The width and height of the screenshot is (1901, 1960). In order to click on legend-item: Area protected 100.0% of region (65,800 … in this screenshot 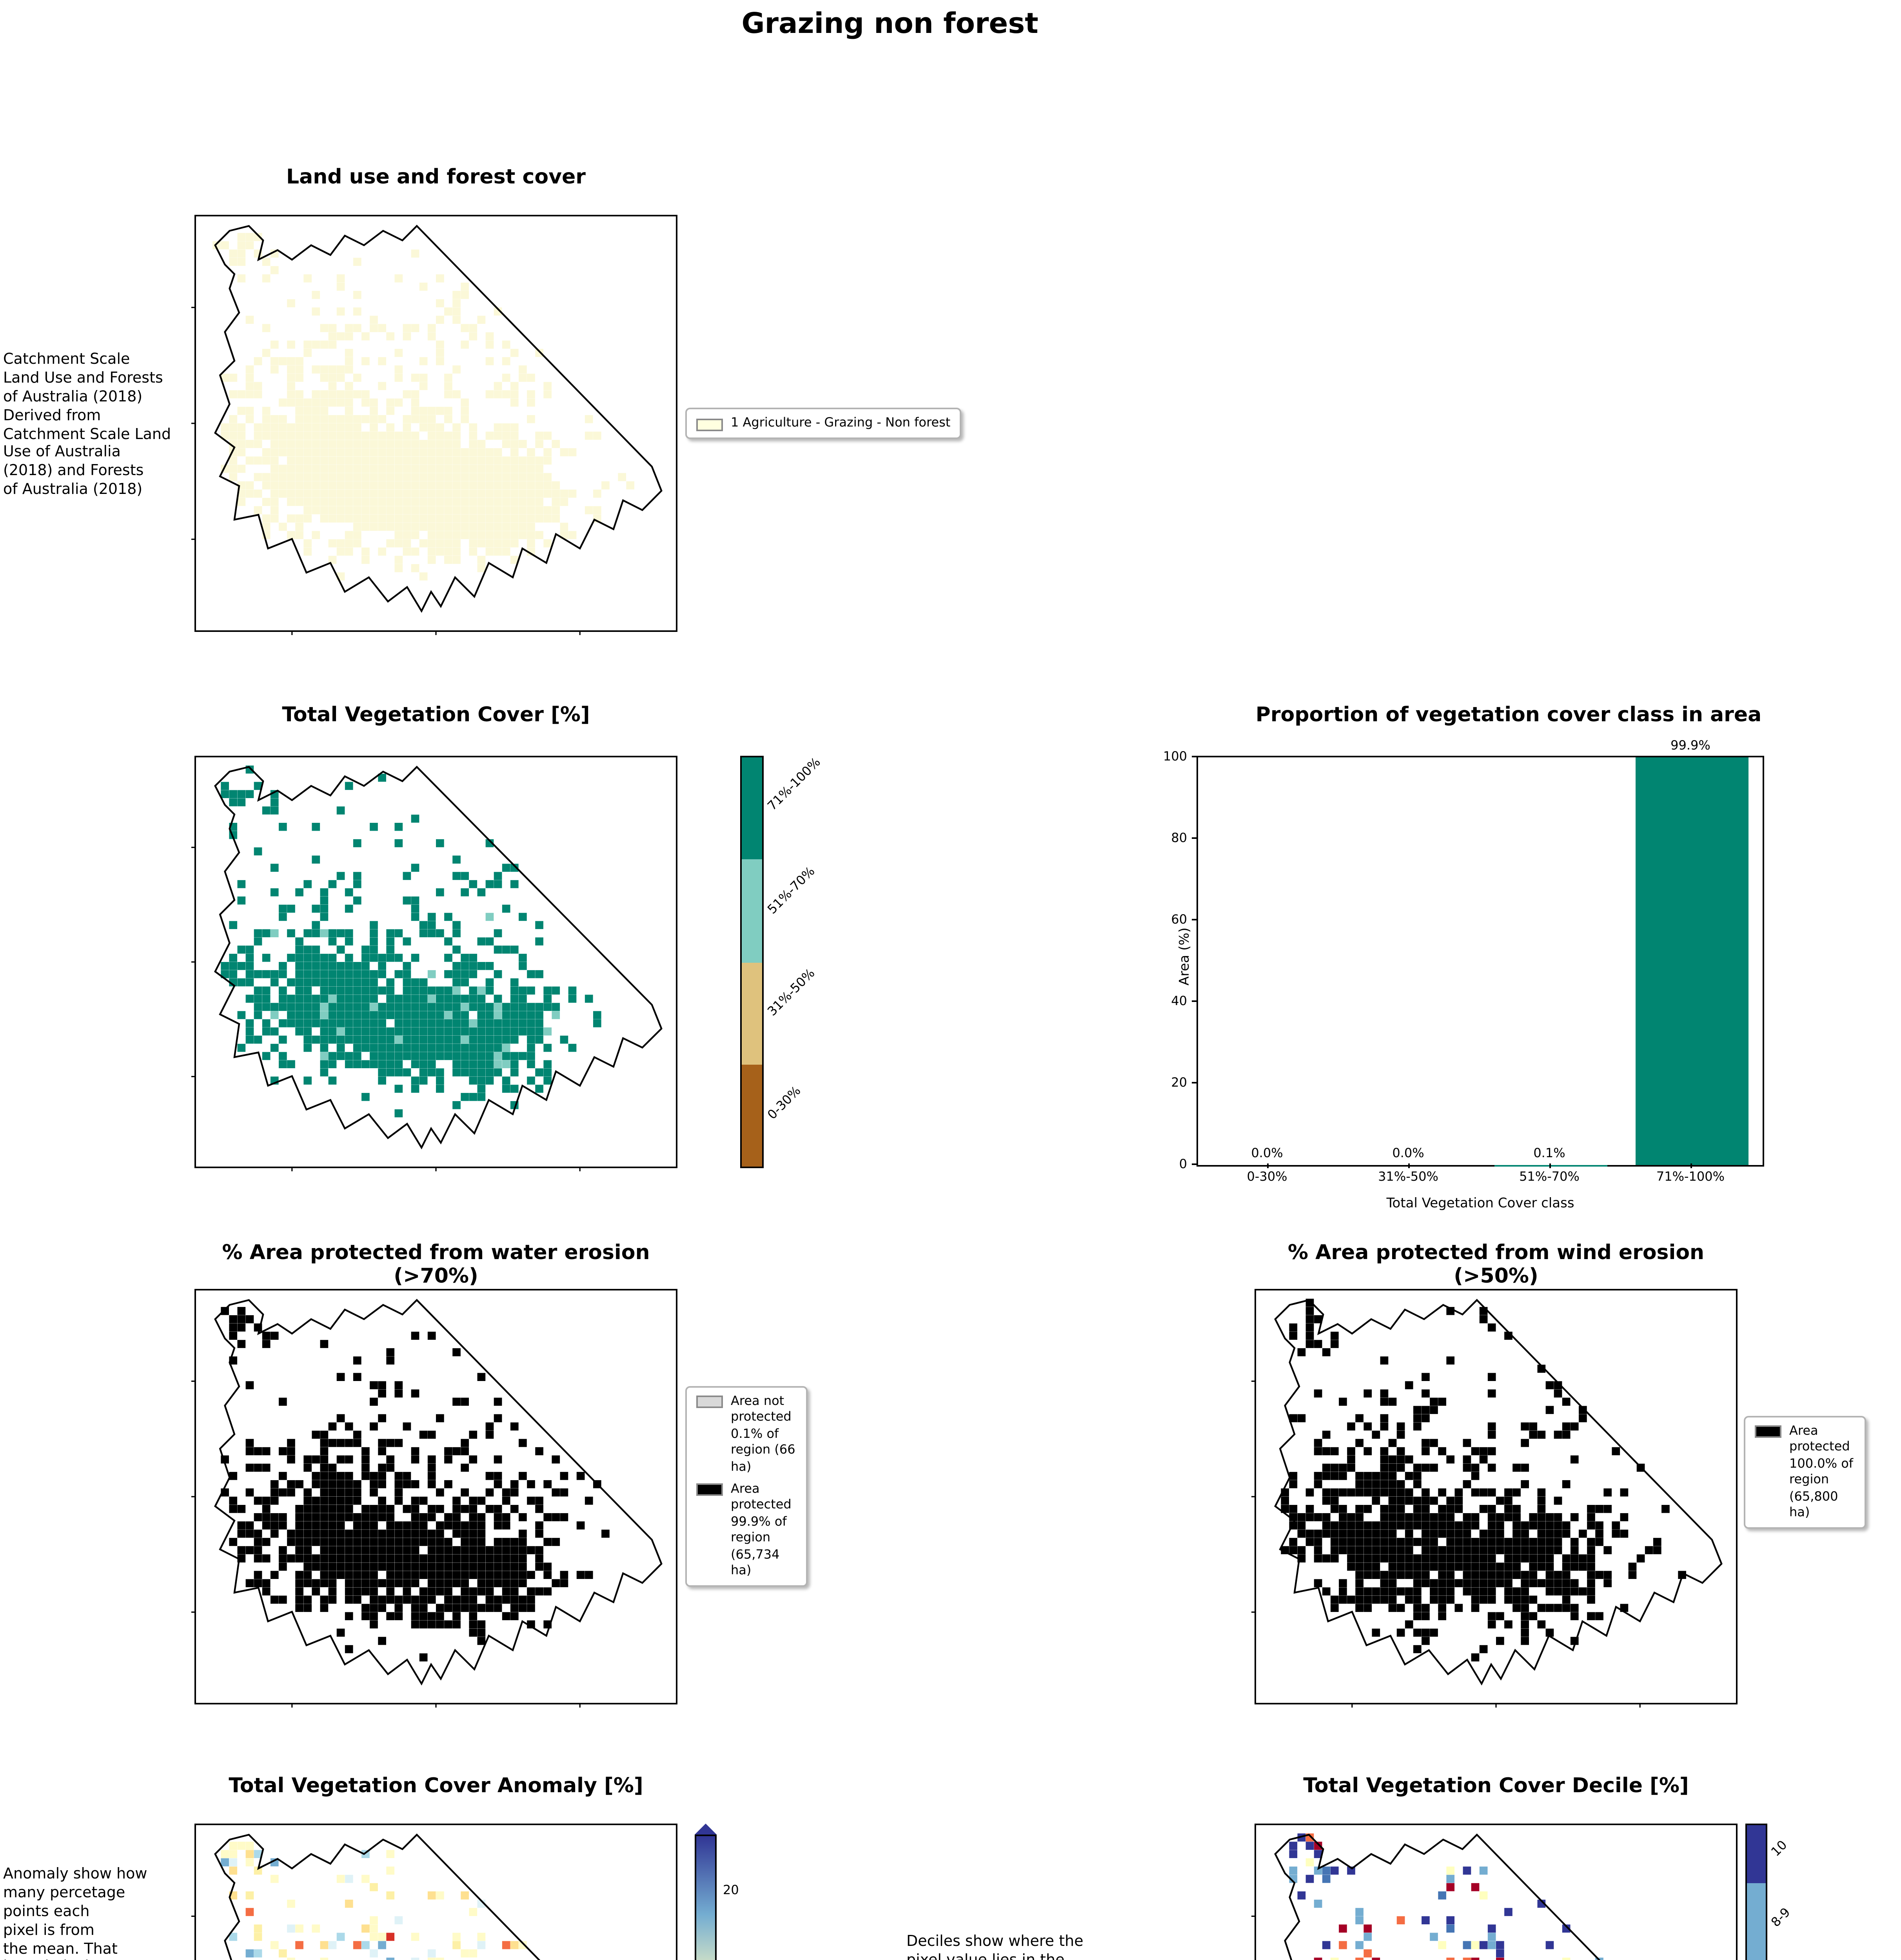, I will do `click(1805, 1472)`.